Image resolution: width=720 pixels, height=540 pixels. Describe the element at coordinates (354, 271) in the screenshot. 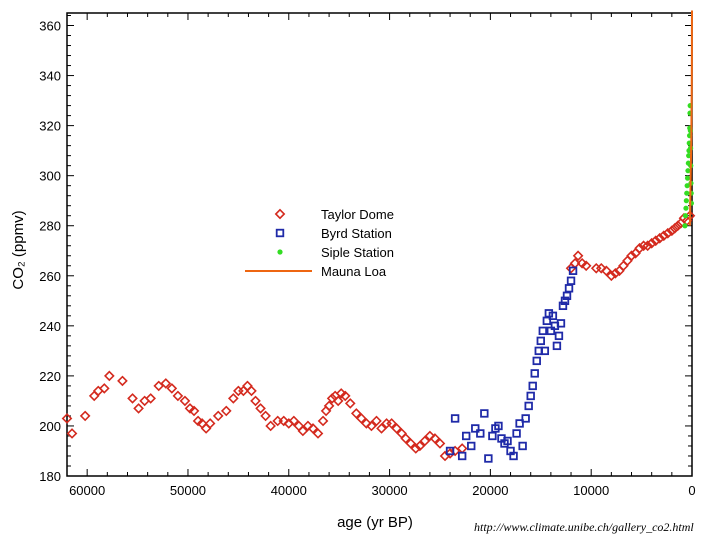

I see `legend-label: Mauna Loa` at that location.